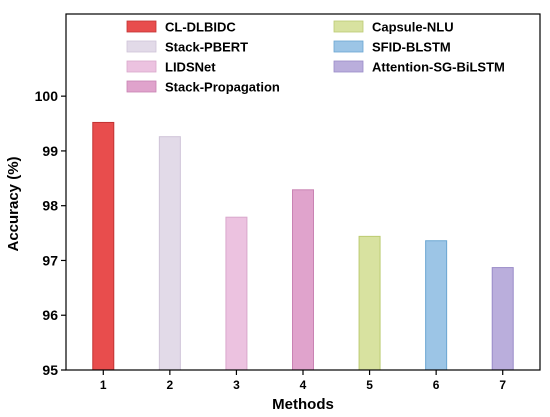  Describe the element at coordinates (369, 385) in the screenshot. I see `x-tick-label: 5` at that location.